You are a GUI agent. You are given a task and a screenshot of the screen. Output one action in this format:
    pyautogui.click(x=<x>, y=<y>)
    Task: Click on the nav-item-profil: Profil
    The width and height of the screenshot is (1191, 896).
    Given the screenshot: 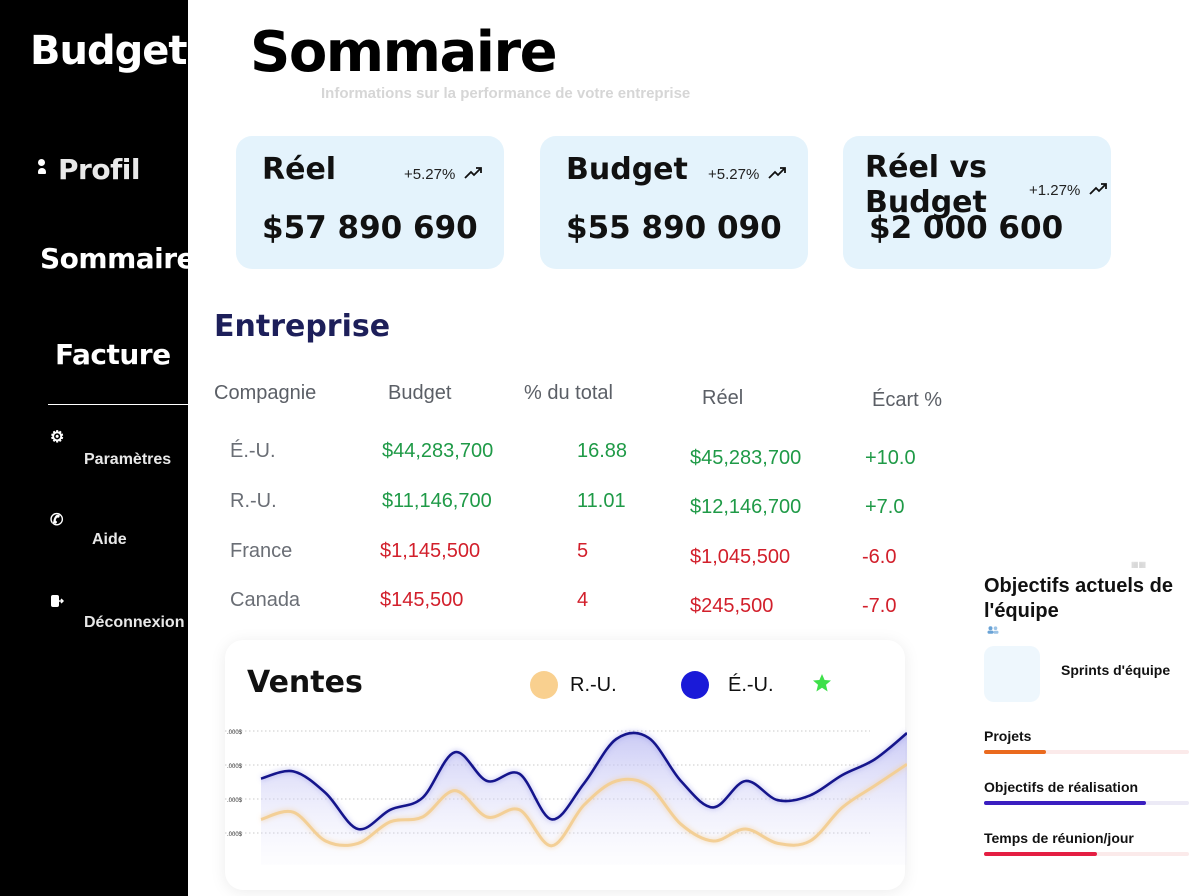 What is the action you would take?
    pyautogui.click(x=89, y=169)
    